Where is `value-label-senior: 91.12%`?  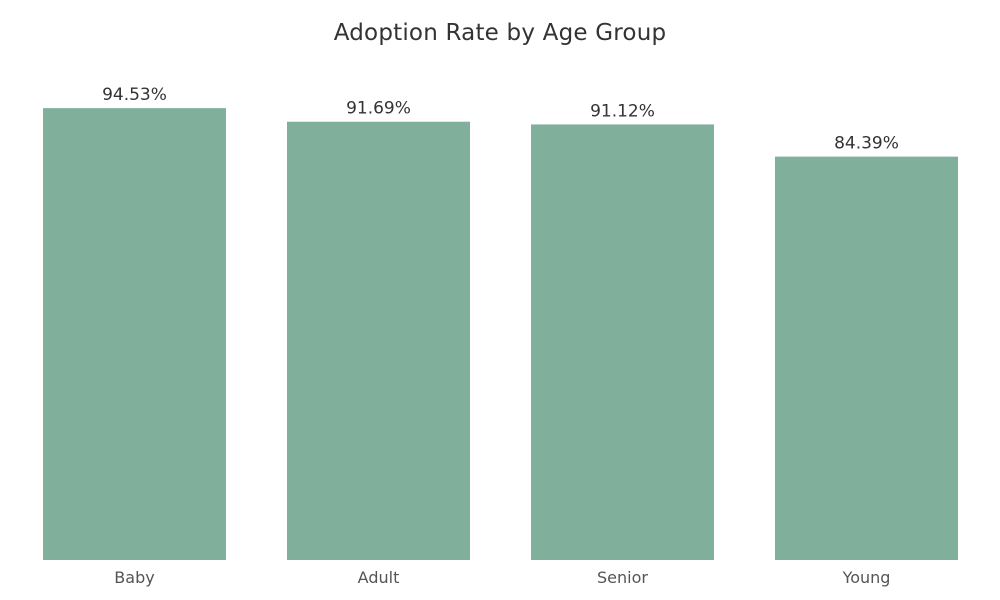
value-label-senior: 91.12% is located at coordinates (622, 111).